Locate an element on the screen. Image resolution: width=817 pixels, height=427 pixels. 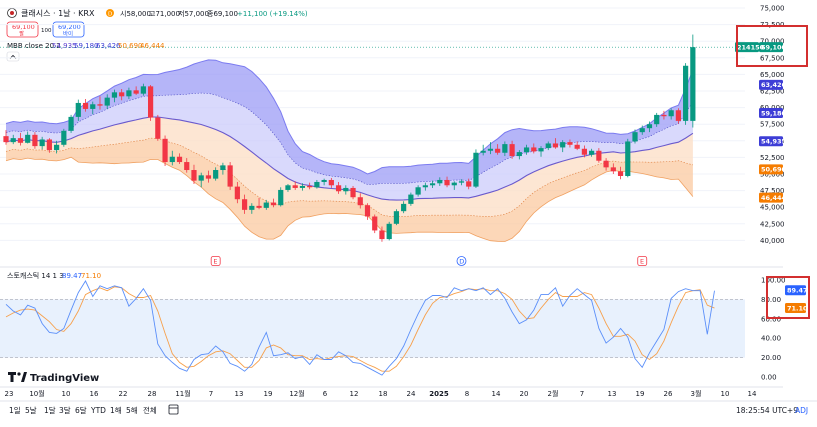
symbol-title: 클래시스 · 1날 · KRX is located at coordinates (58, 13).